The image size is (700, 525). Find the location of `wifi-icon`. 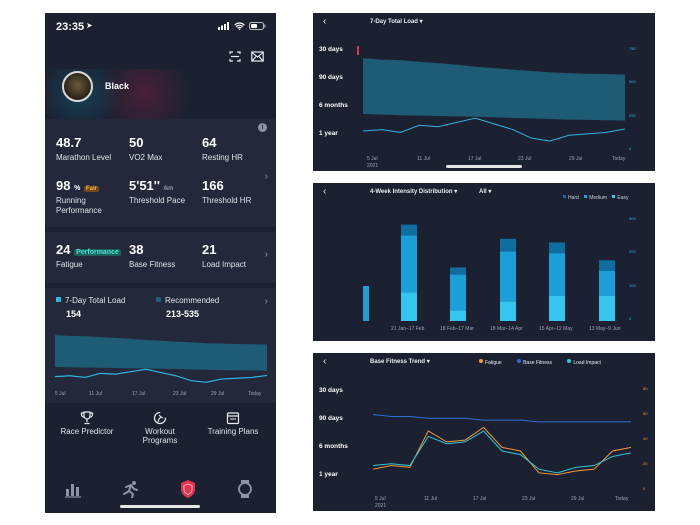

wifi-icon is located at coordinates (239, 26).